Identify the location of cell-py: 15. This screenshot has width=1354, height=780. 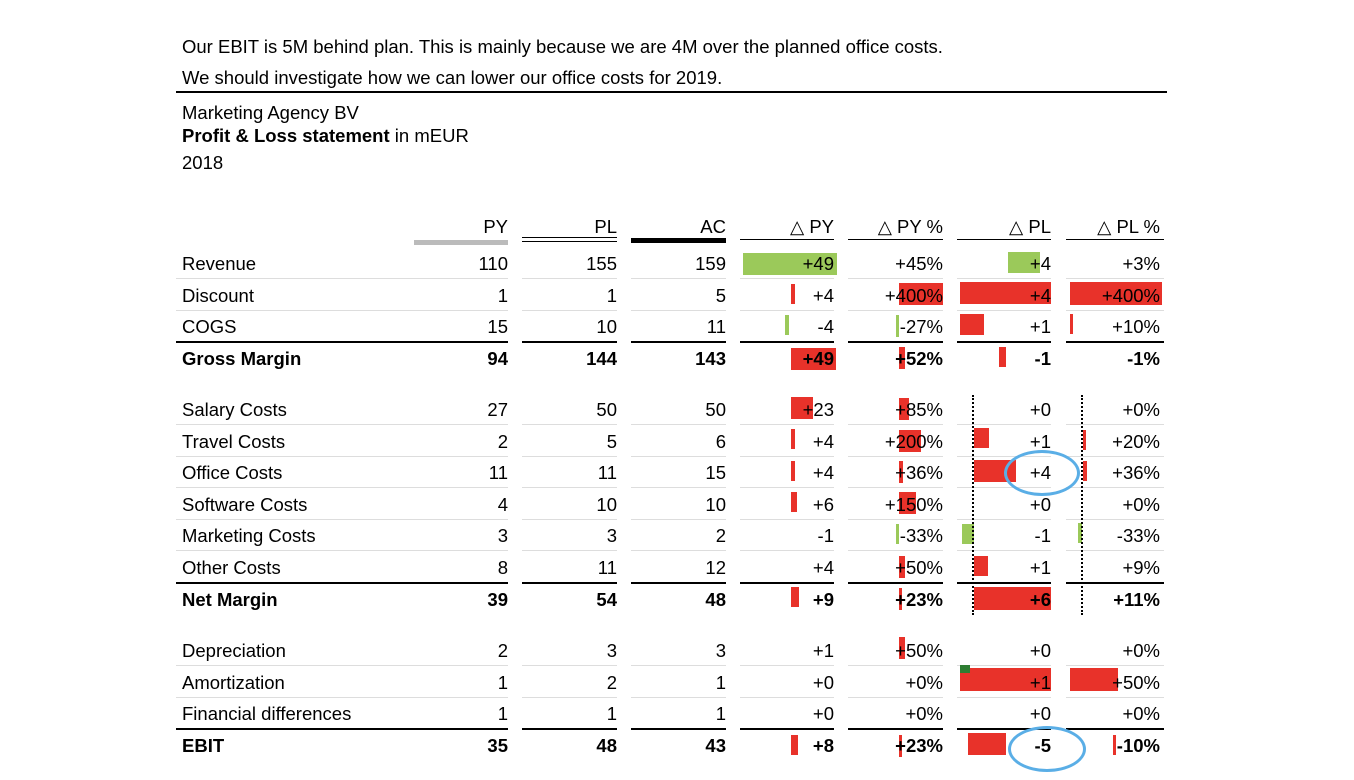
(497, 326).